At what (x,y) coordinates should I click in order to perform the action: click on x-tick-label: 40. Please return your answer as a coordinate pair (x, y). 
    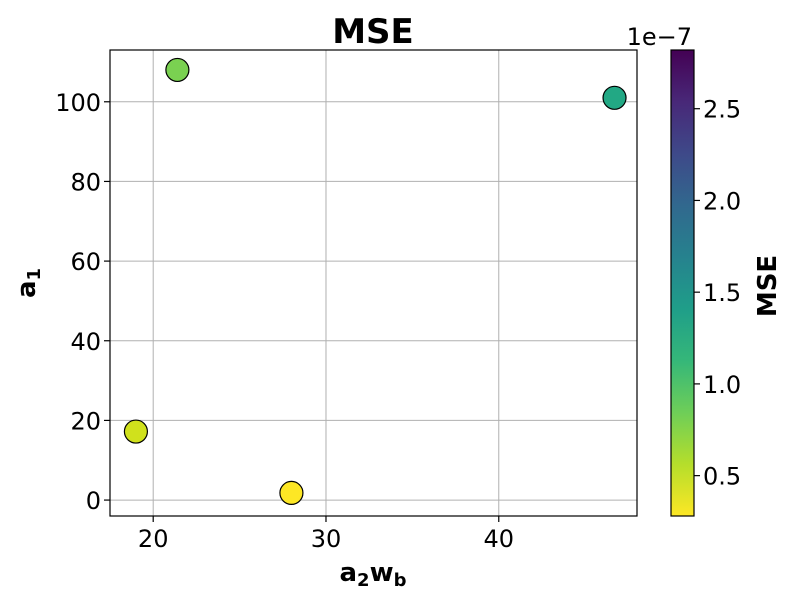
    Looking at the image, I should click on (498, 539).